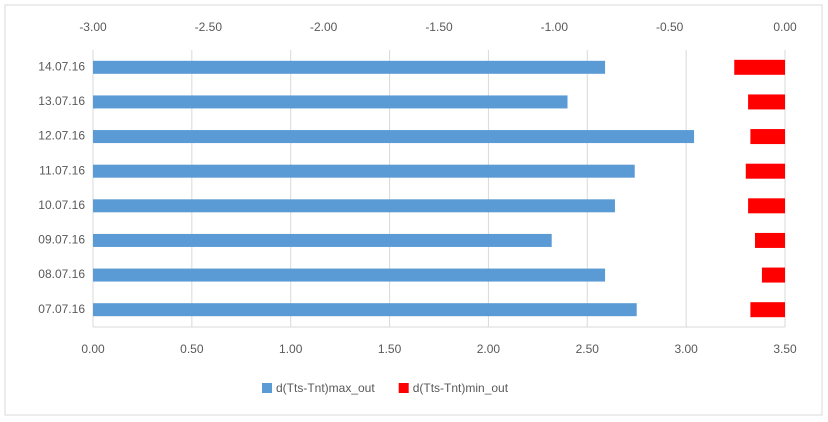 This screenshot has height=422, width=828. Describe the element at coordinates (785, 349) in the screenshot. I see `x-tick-label: 3.50` at that location.